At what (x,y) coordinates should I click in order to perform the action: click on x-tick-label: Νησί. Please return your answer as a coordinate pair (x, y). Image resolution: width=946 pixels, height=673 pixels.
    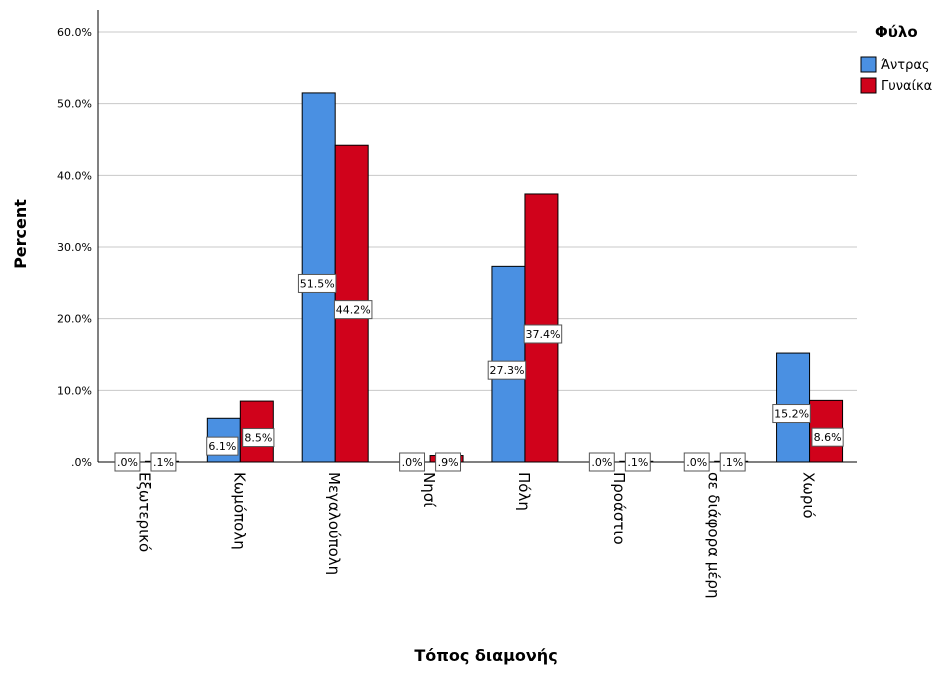
    Looking at the image, I should click on (429, 489).